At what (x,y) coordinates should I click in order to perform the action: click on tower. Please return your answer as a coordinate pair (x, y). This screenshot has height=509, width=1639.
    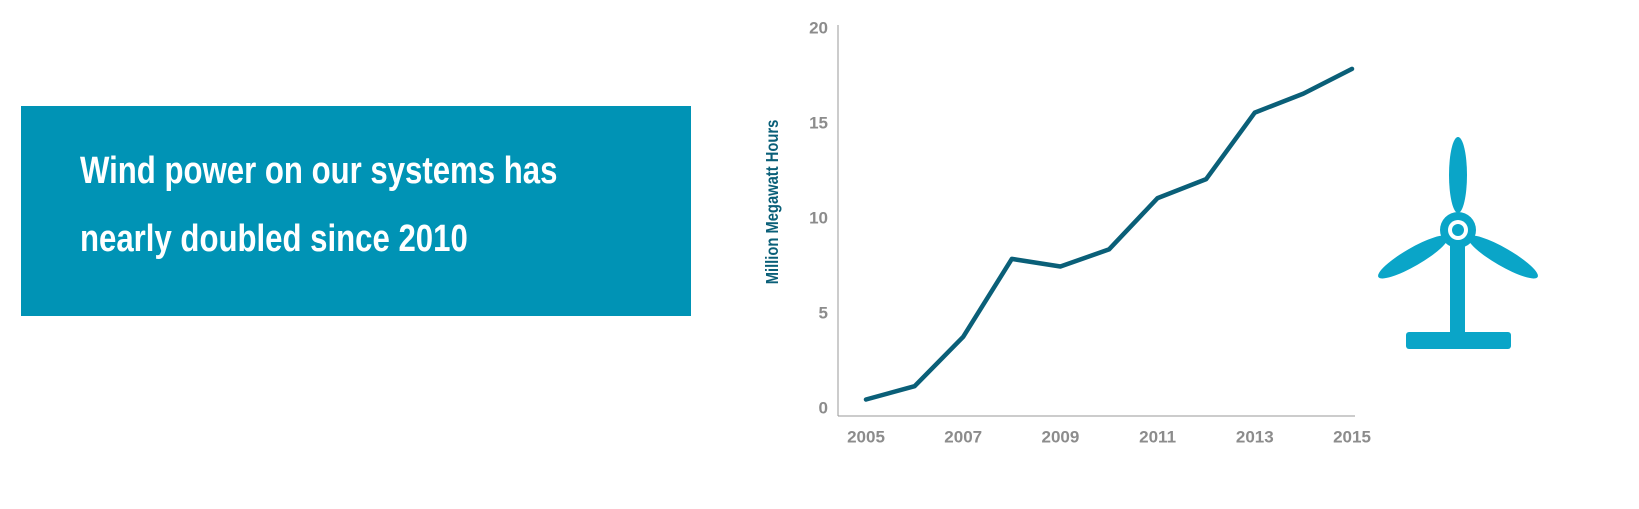
    Looking at the image, I should click on (1457, 287).